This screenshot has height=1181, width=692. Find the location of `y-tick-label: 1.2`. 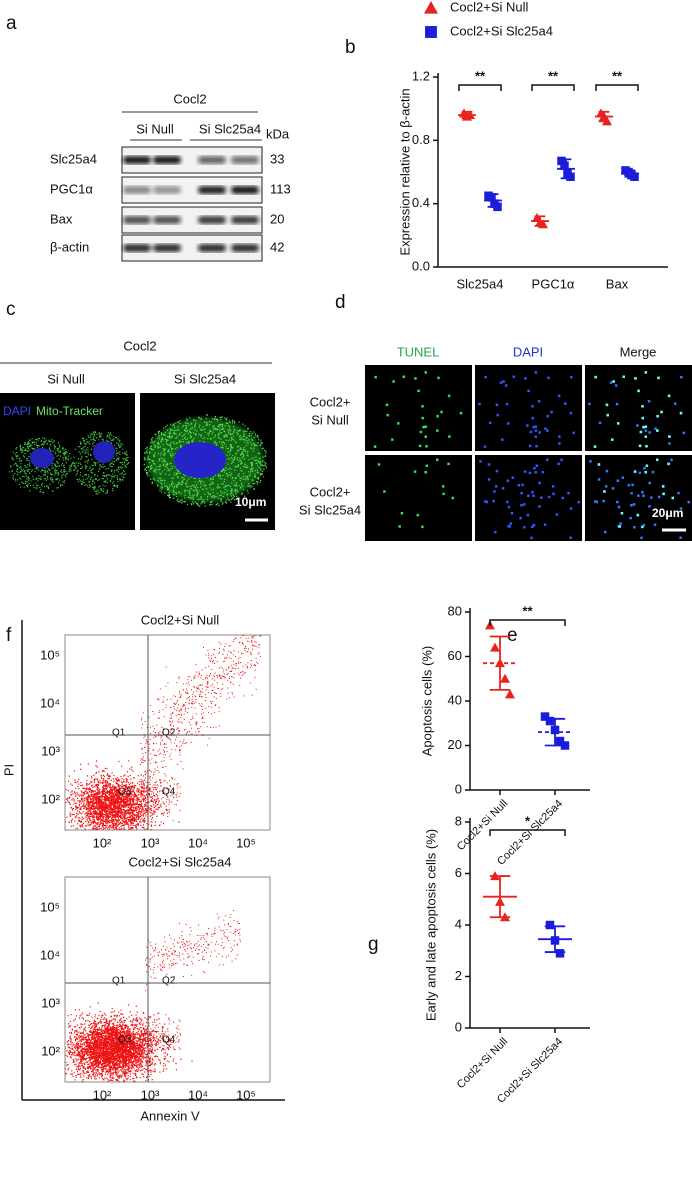

y-tick-label: 1.2 is located at coordinates (421, 75).